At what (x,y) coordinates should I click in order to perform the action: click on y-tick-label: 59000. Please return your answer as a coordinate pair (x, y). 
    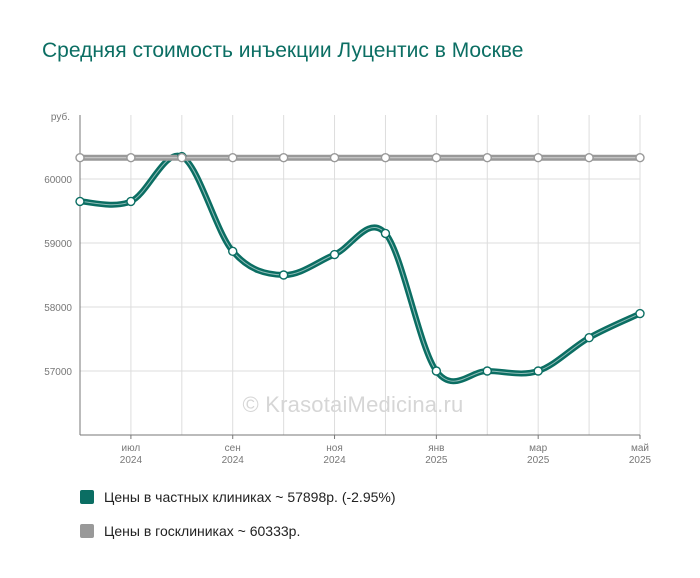
    Looking at the image, I should click on (58, 244).